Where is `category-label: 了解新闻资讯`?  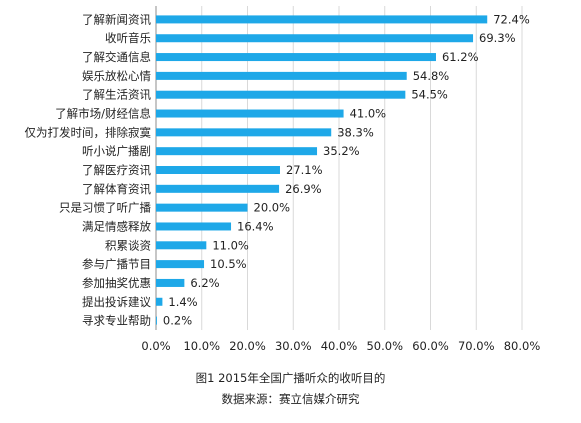 category-label: 了解新闻资讯 is located at coordinates (116, 19).